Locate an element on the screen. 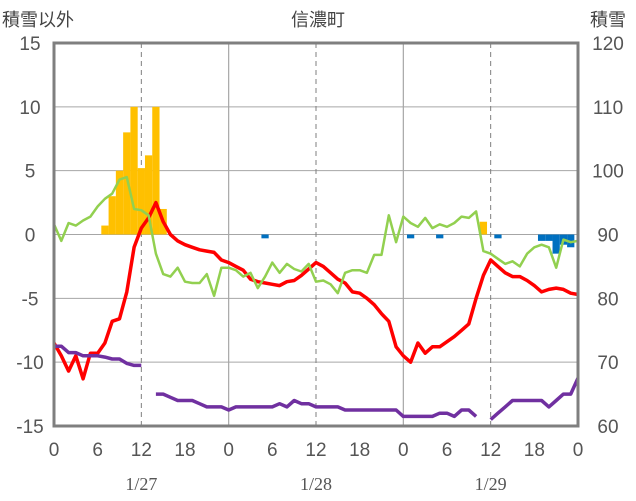 Image resolution: width=636 pixels, height=501 pixels. left-y-ticks: 15 10 5 0 -5 -10 -15 is located at coordinates (29, 236).